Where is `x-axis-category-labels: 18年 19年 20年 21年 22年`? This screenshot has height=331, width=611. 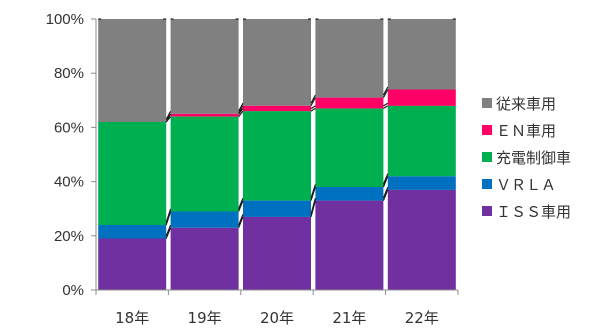
x-axis-category-labels: 18年 19年 20年 21年 22年 is located at coordinates (277, 318).